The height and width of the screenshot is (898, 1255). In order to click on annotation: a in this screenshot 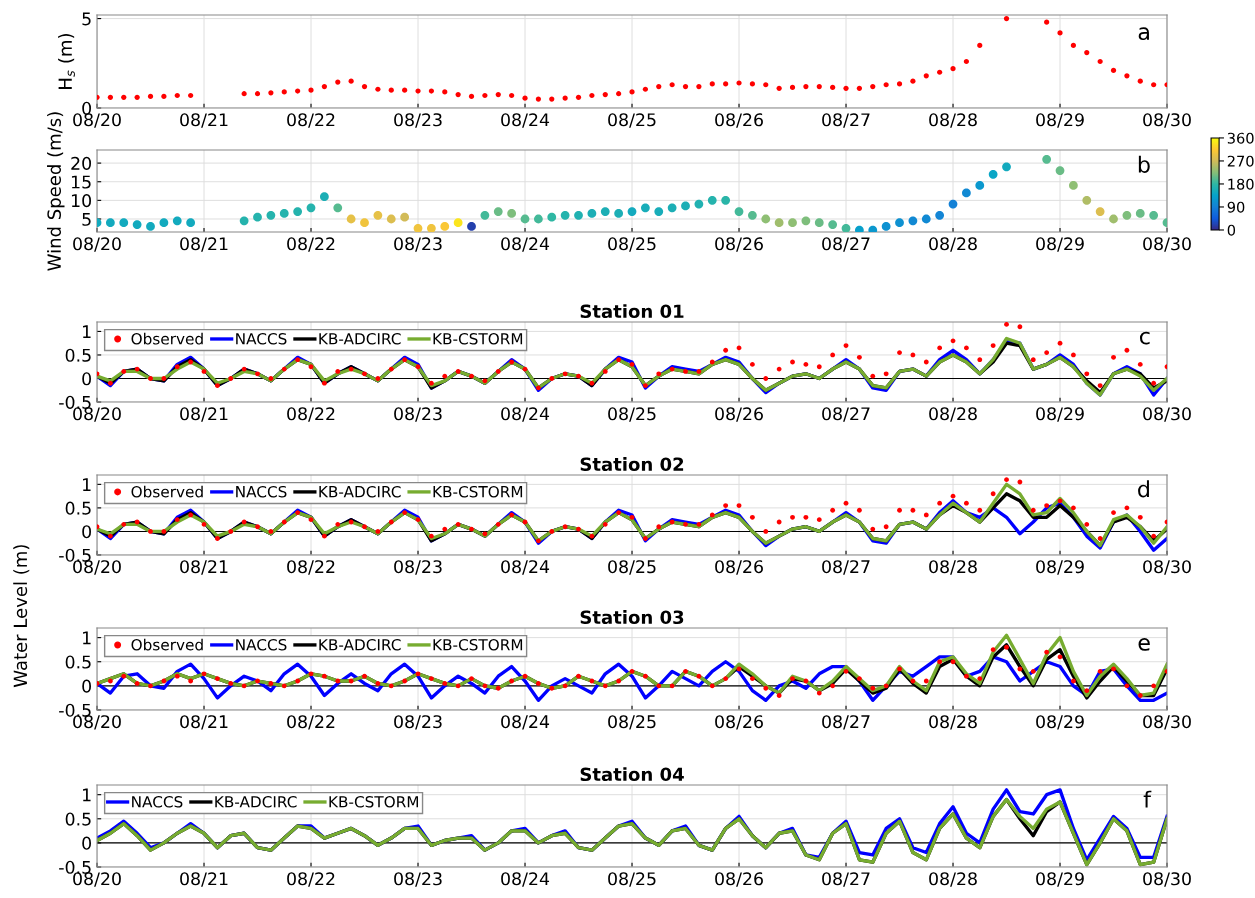, I will do `click(1143, 34)`.